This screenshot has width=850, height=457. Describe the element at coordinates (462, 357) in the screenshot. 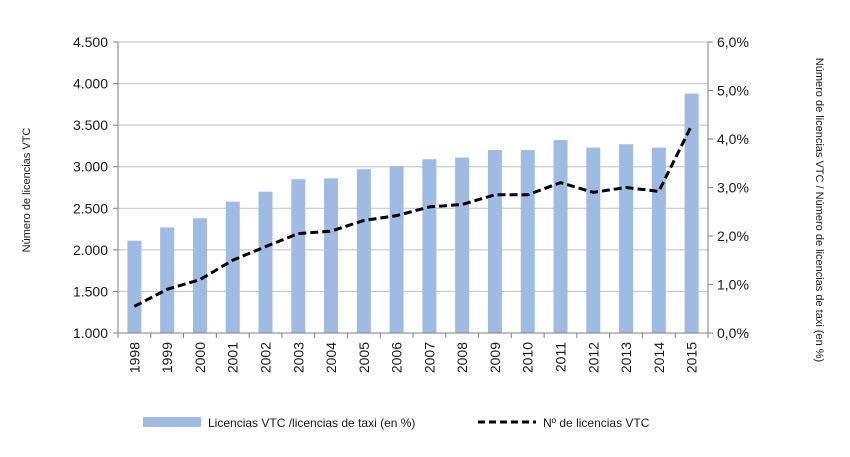

I see `x-tick-label: 2008` at that location.